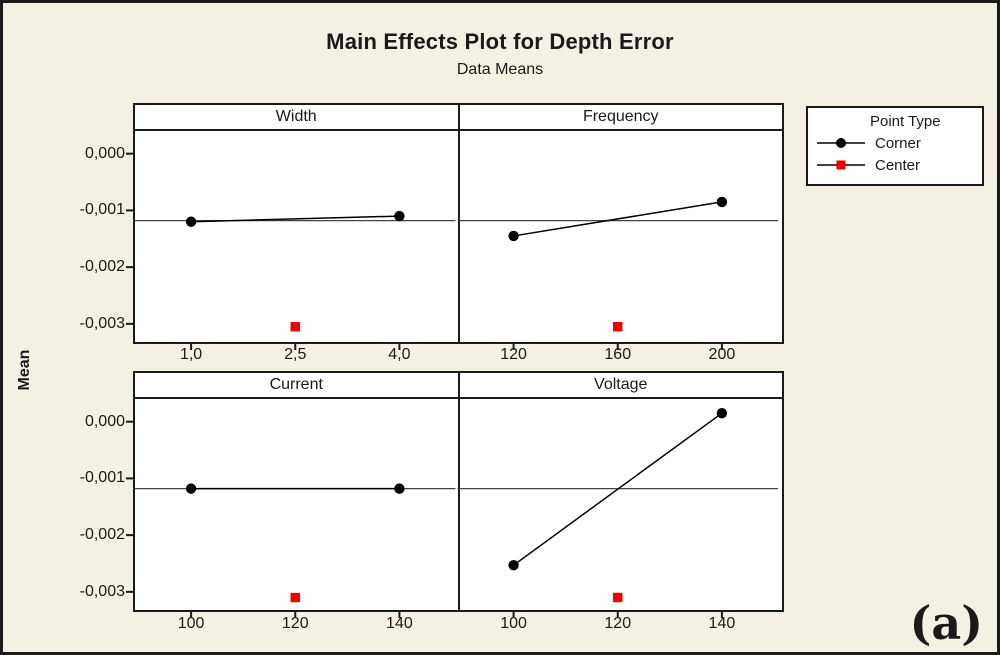 This screenshot has height=655, width=1000. Describe the element at coordinates (905, 121) in the screenshot. I see `legend-title: Point Type` at that location.